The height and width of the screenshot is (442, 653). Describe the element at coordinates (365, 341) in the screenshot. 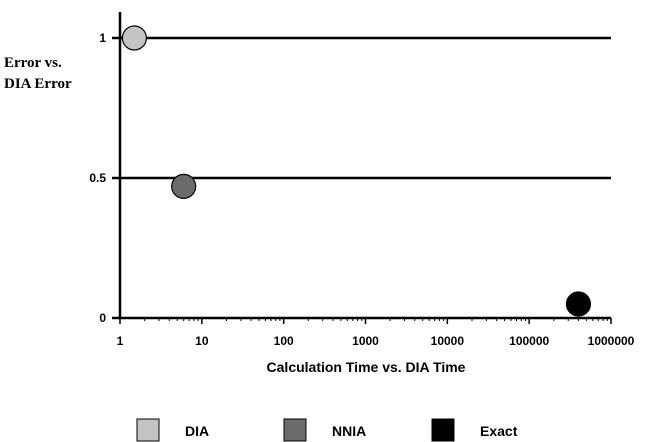

I see `x-tick-label-3: 1000` at that location.